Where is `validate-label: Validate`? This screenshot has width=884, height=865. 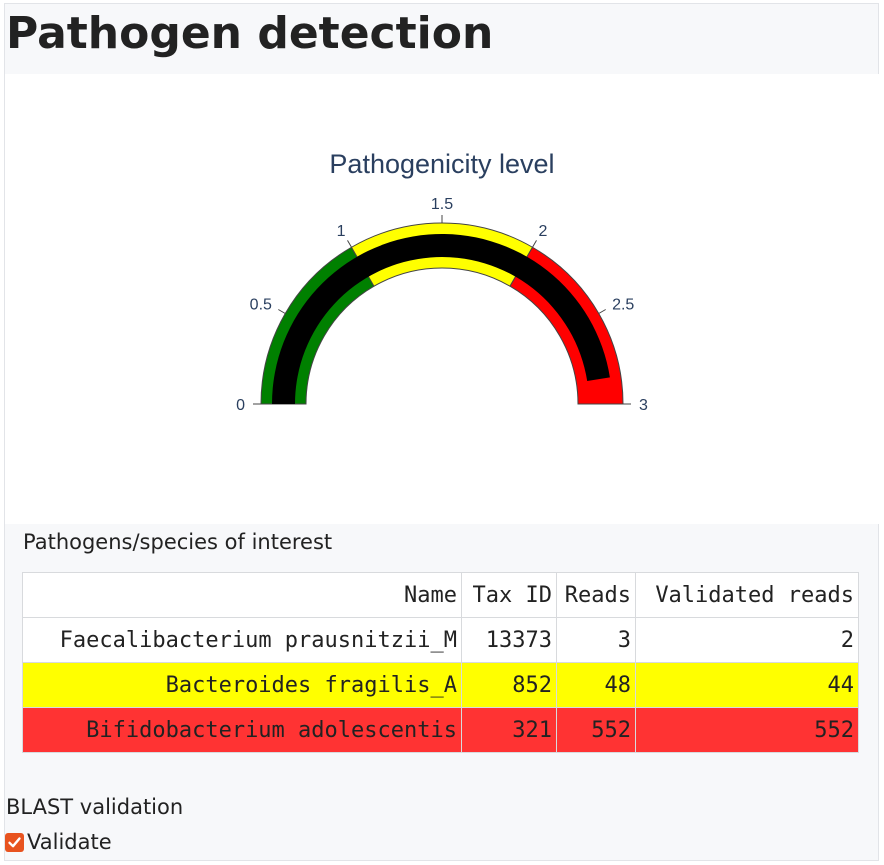
validate-label: Validate is located at coordinates (69, 842).